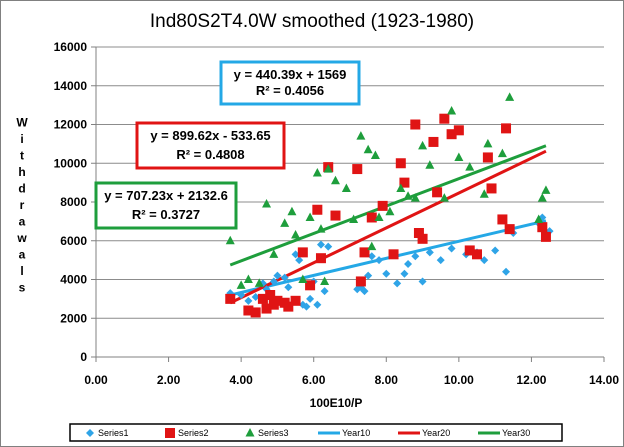  I want to click on y-axis-label-letter: s, so click(22, 288).